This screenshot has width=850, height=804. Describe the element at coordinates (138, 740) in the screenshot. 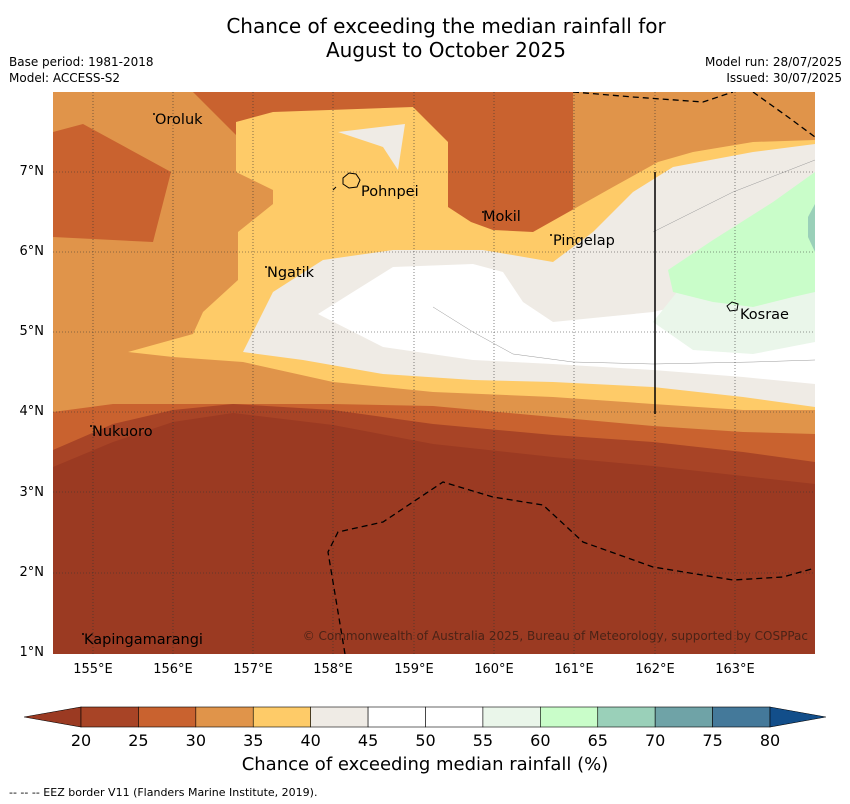

I see `colorbar-tick-label: 25` at that location.